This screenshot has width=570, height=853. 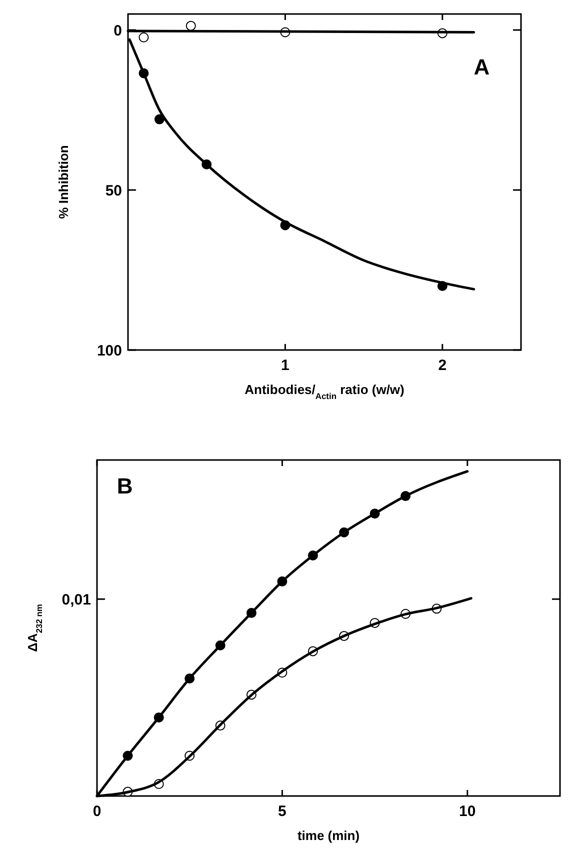 I want to click on y-axis-title: % Inhibition, so click(x=63, y=182).